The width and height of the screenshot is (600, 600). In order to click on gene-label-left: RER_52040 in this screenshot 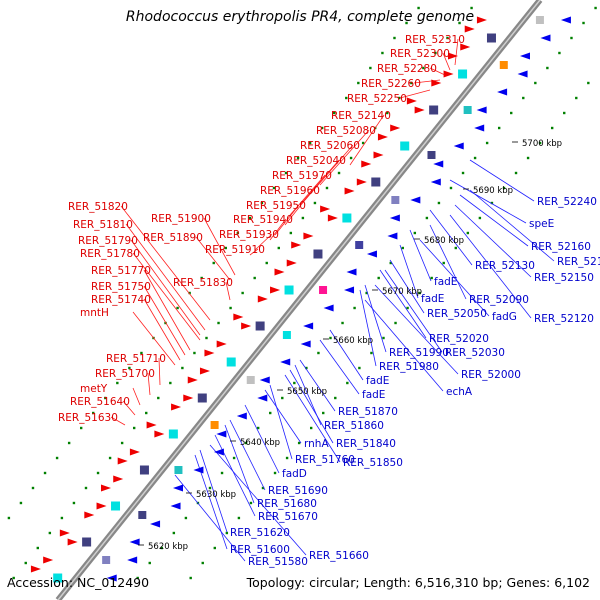, I will do `click(316, 161)`.